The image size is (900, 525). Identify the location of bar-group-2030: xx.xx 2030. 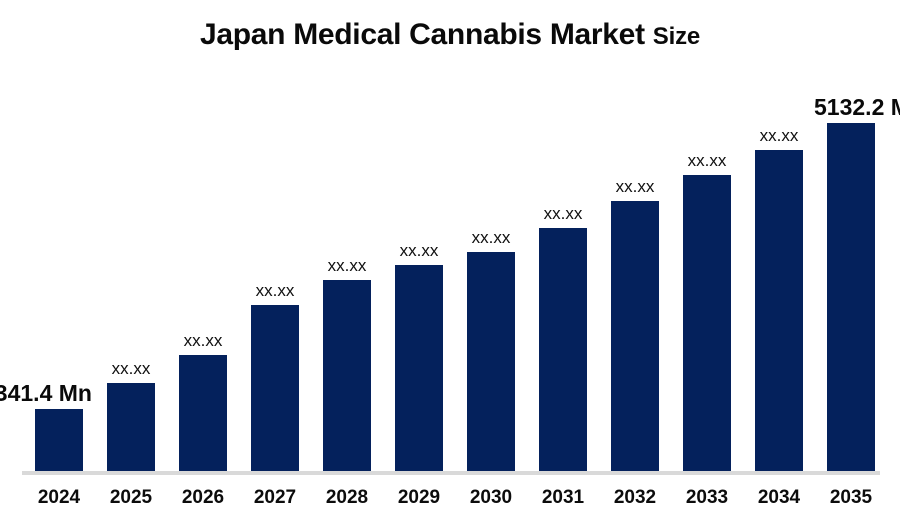
(491, 262).